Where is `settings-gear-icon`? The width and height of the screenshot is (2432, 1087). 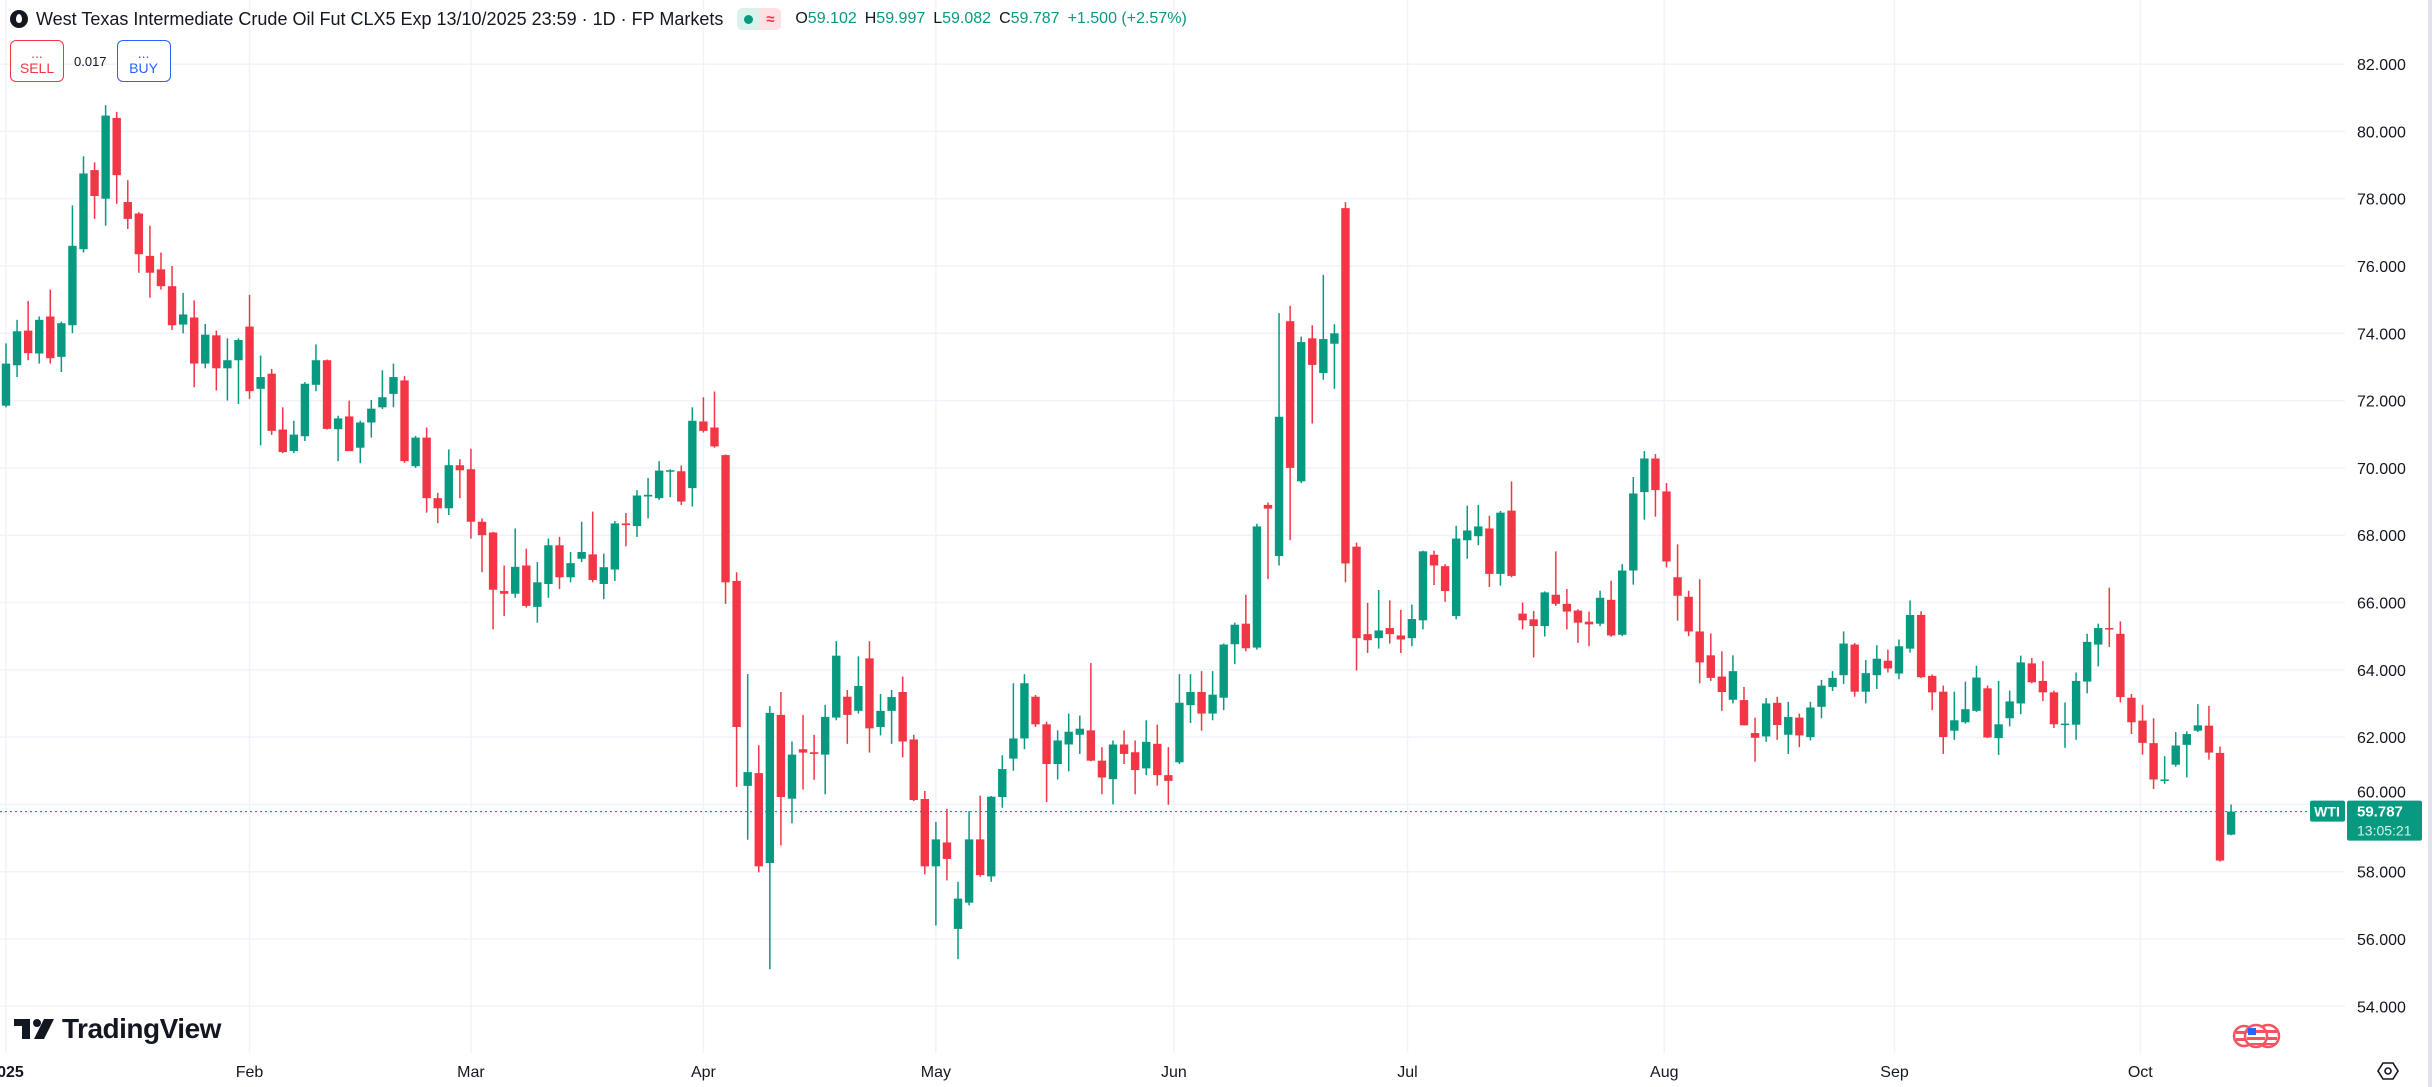 settings-gear-icon is located at coordinates (2388, 1071).